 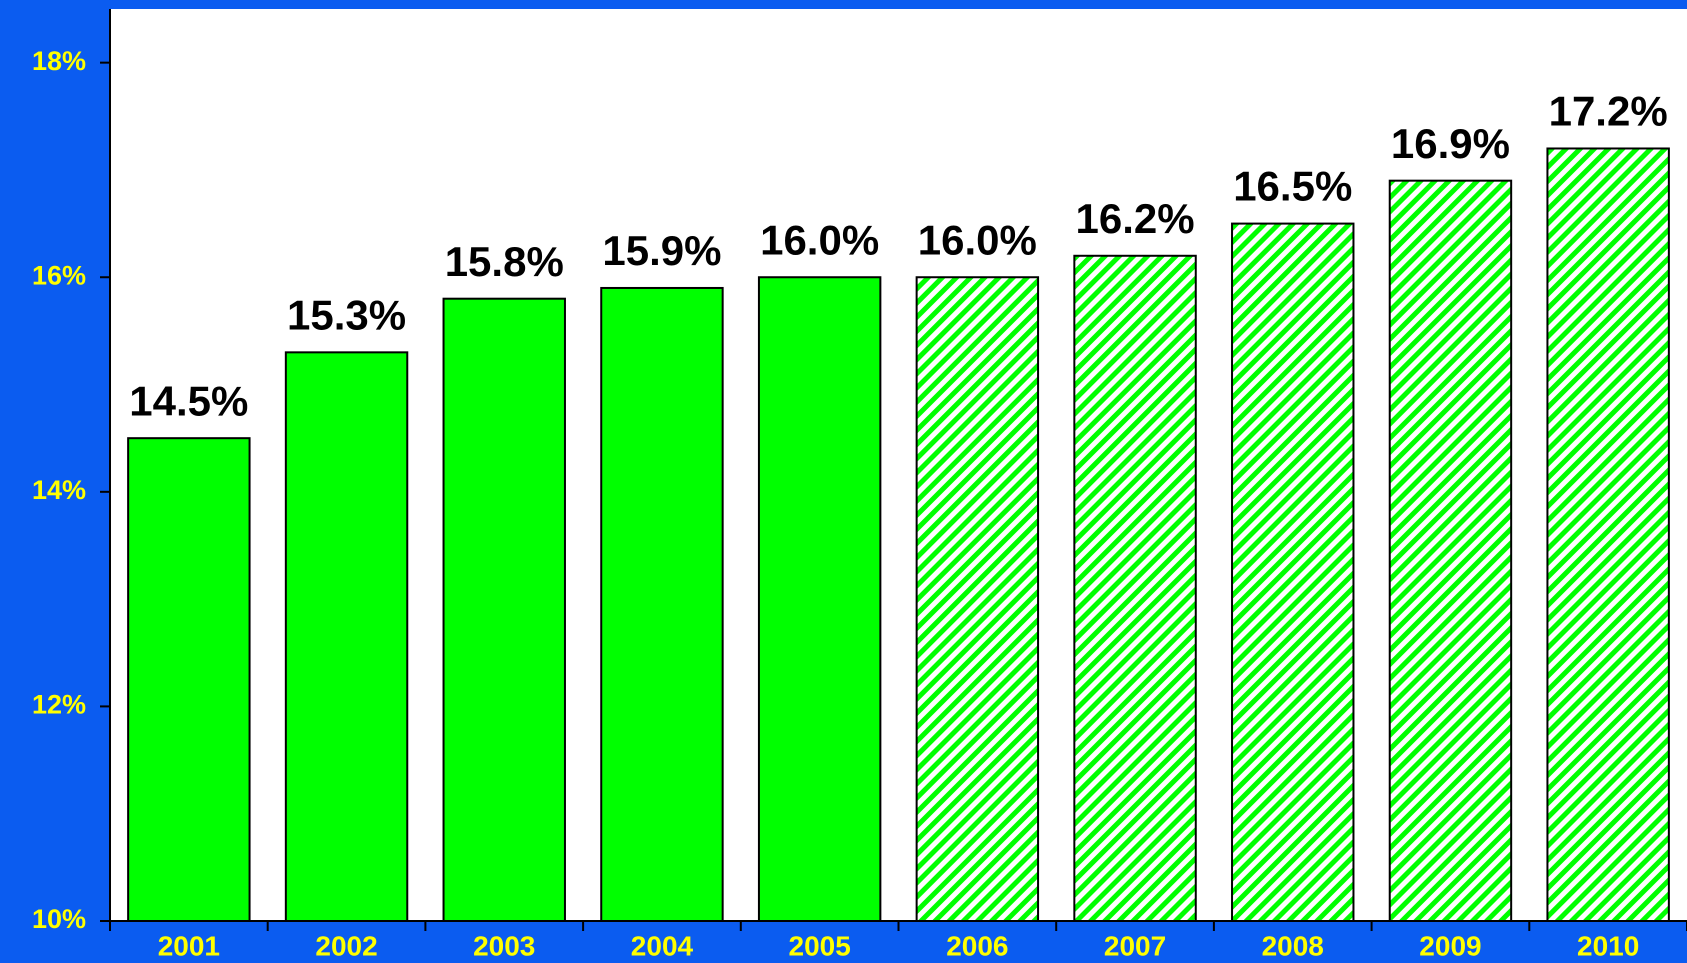 What do you see at coordinates (59, 705) in the screenshot?
I see `y-tick-label: 12%` at bounding box center [59, 705].